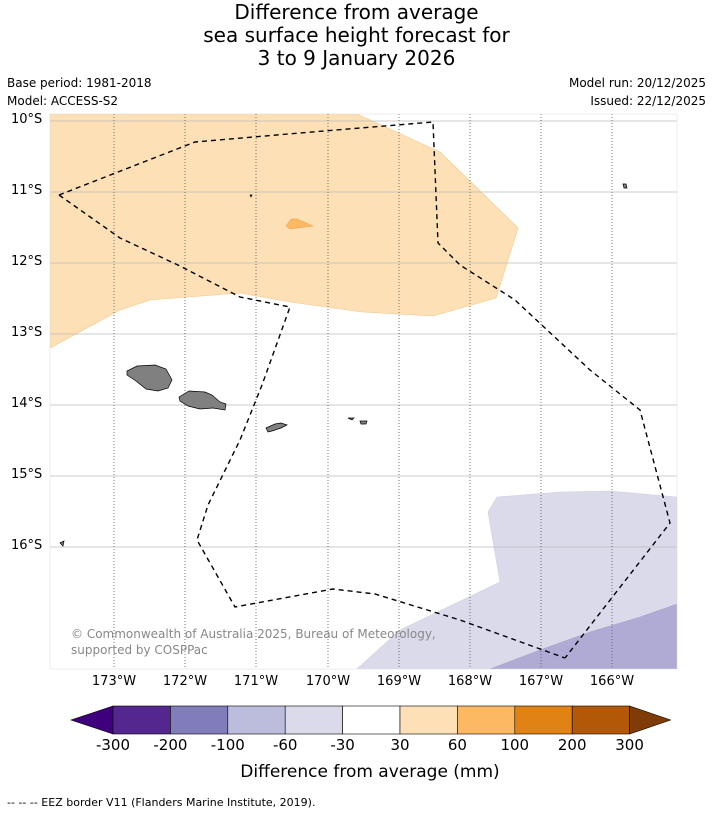  I want to click on colorbar-tick-label: -60, so click(285, 745).